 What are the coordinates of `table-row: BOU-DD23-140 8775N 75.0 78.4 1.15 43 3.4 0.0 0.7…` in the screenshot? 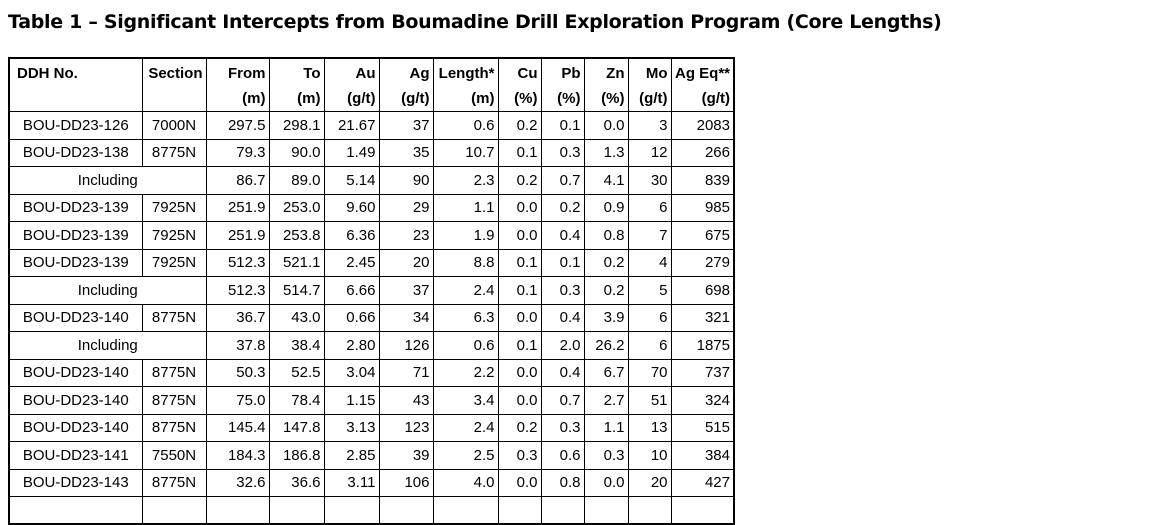 It's located at (371, 400).